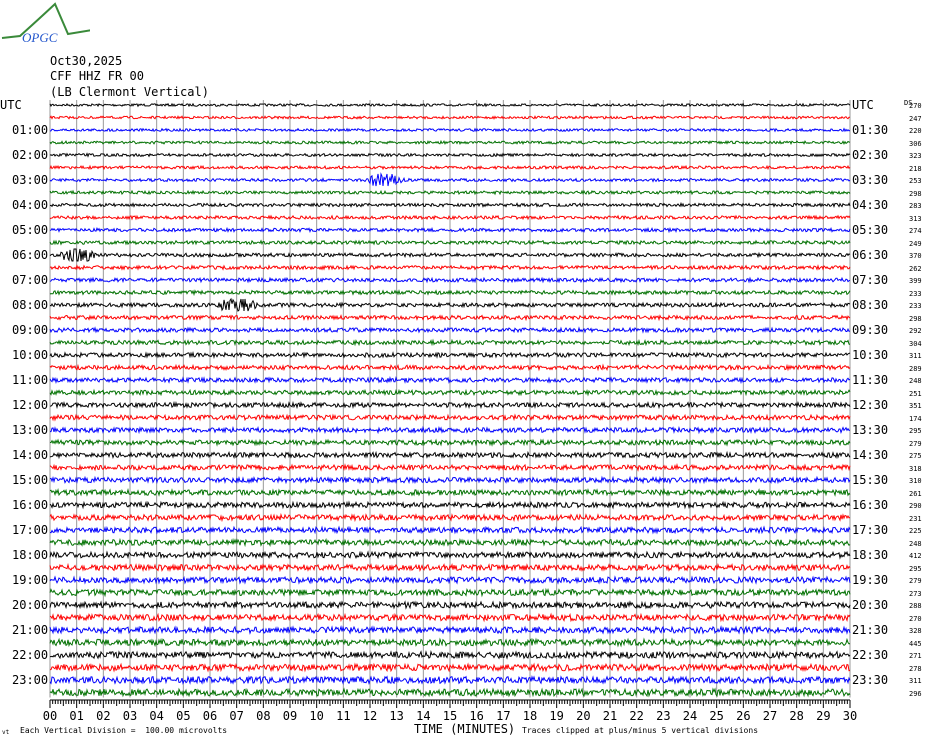  I want to click on left-time-label: UTC, so click(11, 105).